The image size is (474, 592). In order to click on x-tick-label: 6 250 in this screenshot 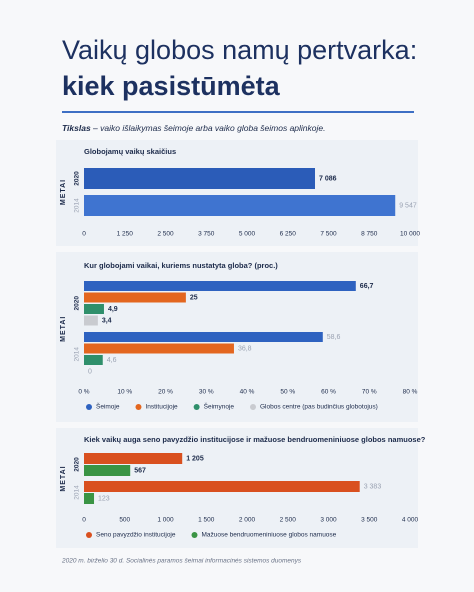, I will do `click(288, 234)`.